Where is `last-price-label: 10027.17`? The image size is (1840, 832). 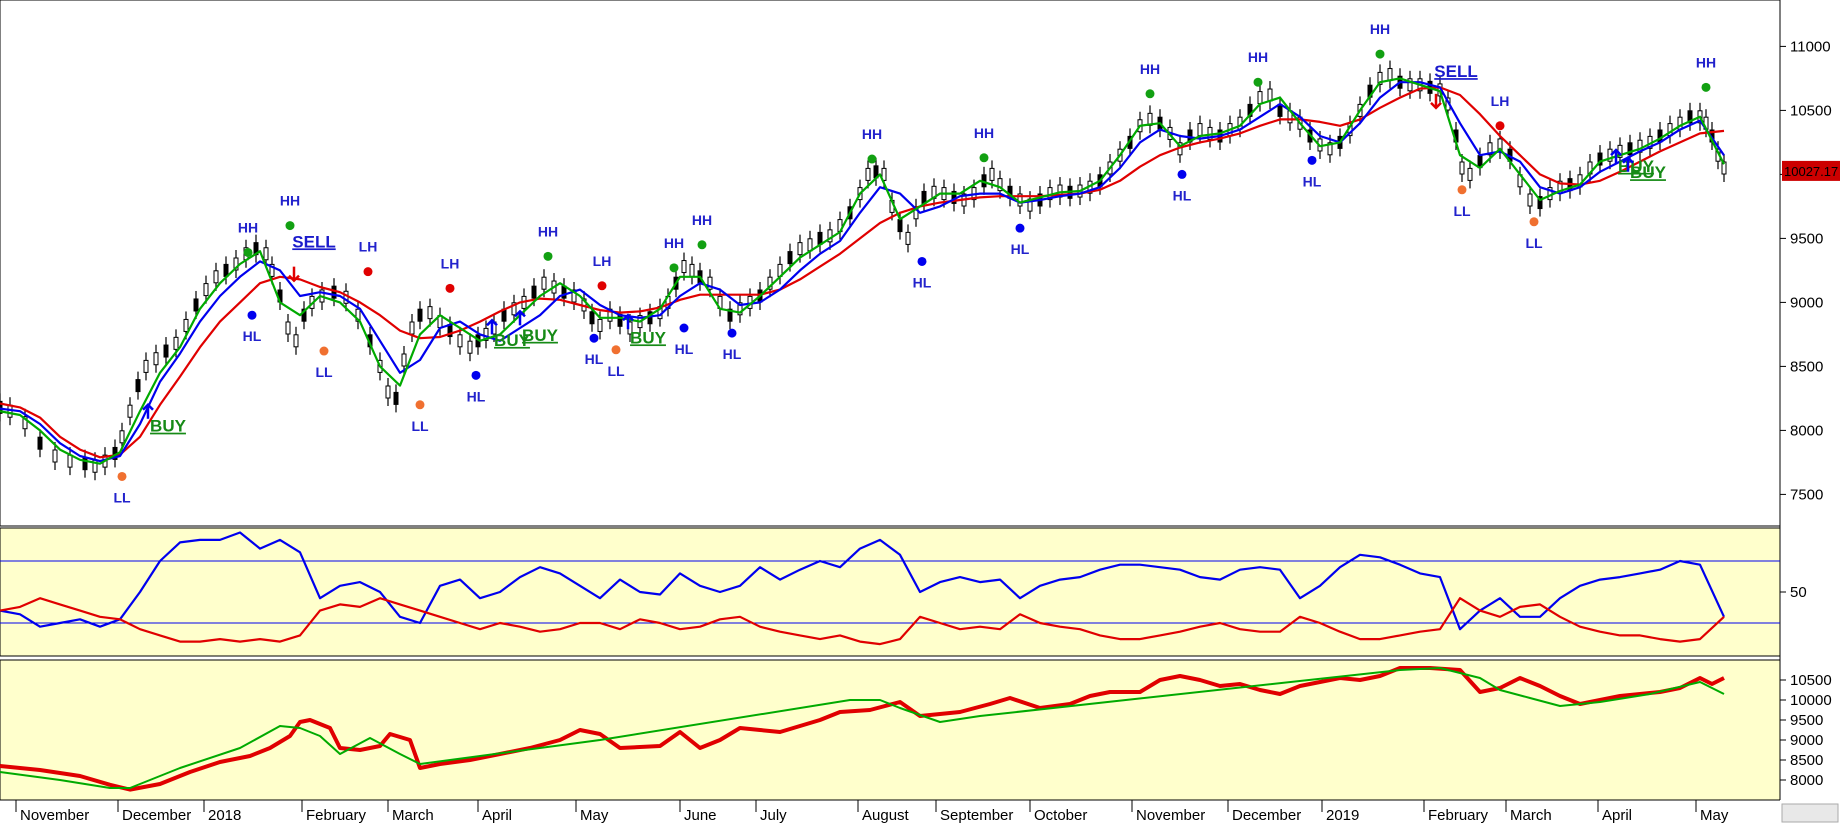
last-price-label: 10027.17 is located at coordinates (1811, 171).